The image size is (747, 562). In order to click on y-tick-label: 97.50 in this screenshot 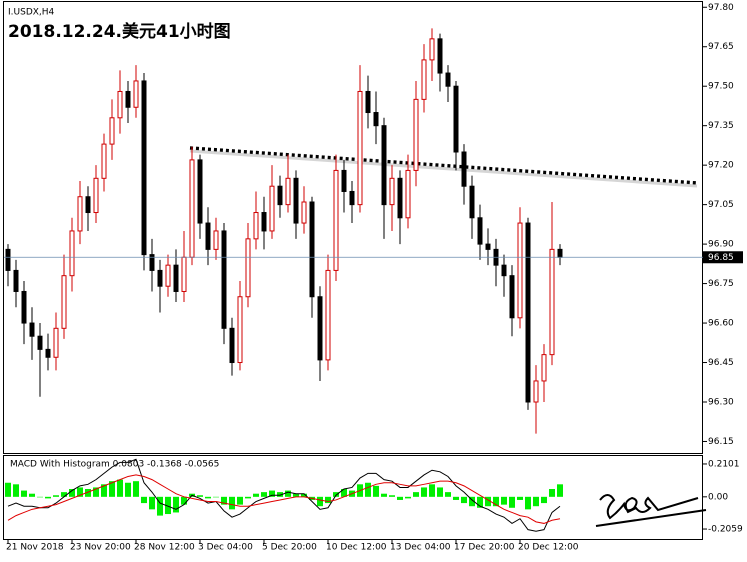, I will do `click(721, 87)`.